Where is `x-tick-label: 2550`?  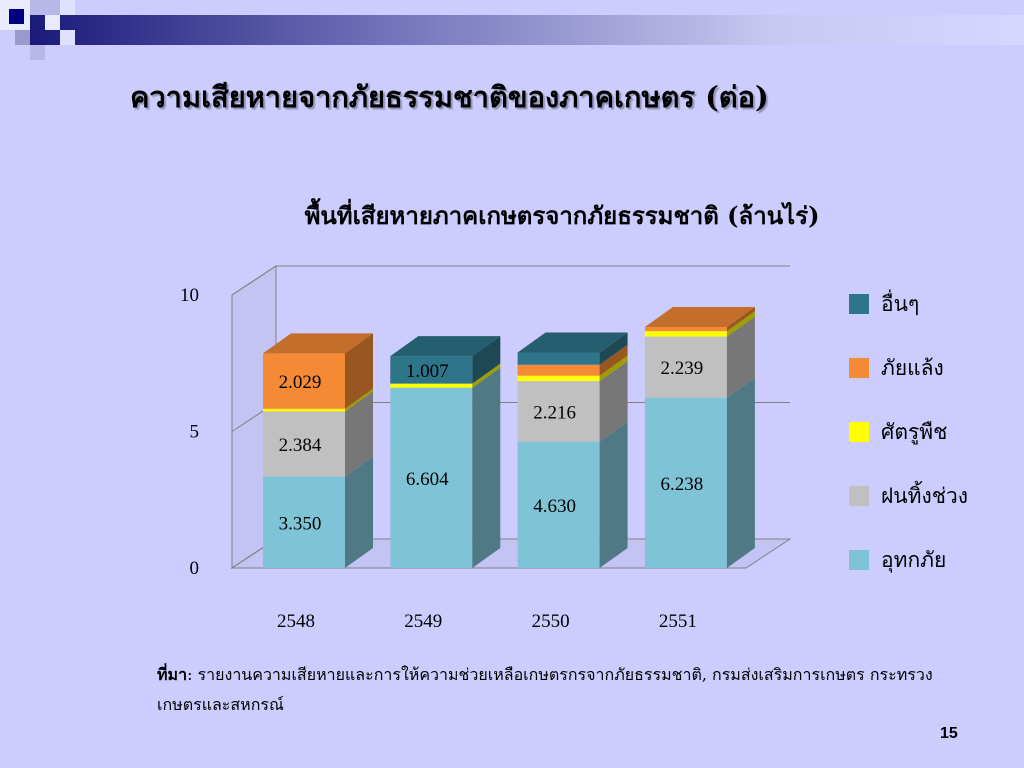 x-tick-label: 2550 is located at coordinates (551, 621).